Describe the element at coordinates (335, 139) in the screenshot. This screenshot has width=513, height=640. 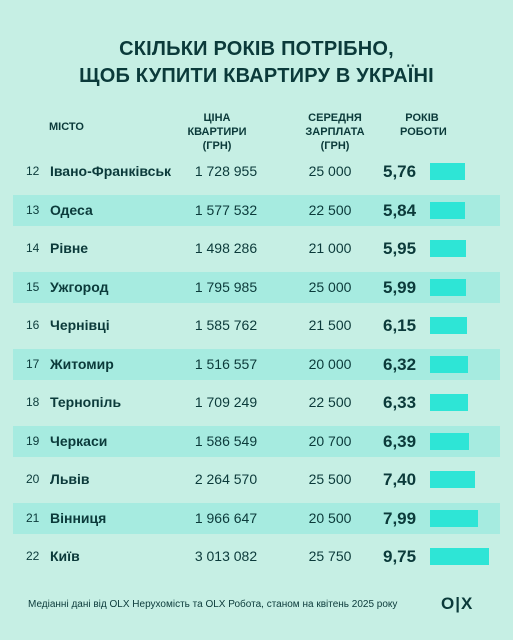
I see `header-salary-line-2: зарплата (грн)` at that location.